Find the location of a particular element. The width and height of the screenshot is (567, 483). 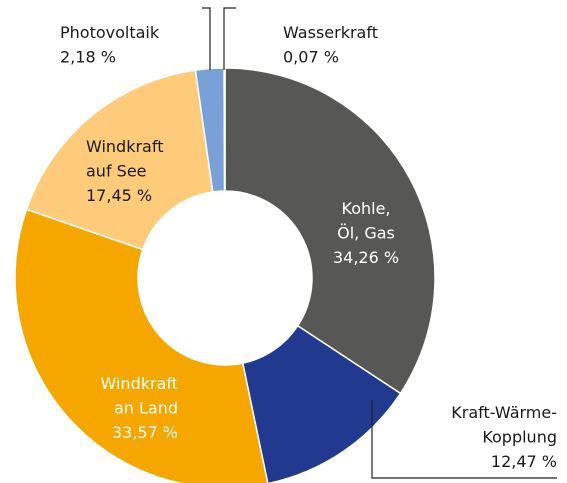

value-label: 17,45 % is located at coordinates (119, 195).